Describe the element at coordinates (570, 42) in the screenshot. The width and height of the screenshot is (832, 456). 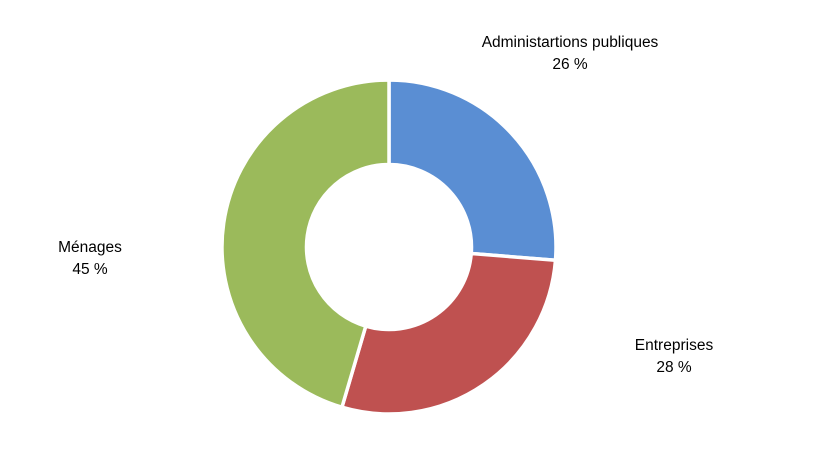
I see `data-label-category: Administartions publiques` at that location.